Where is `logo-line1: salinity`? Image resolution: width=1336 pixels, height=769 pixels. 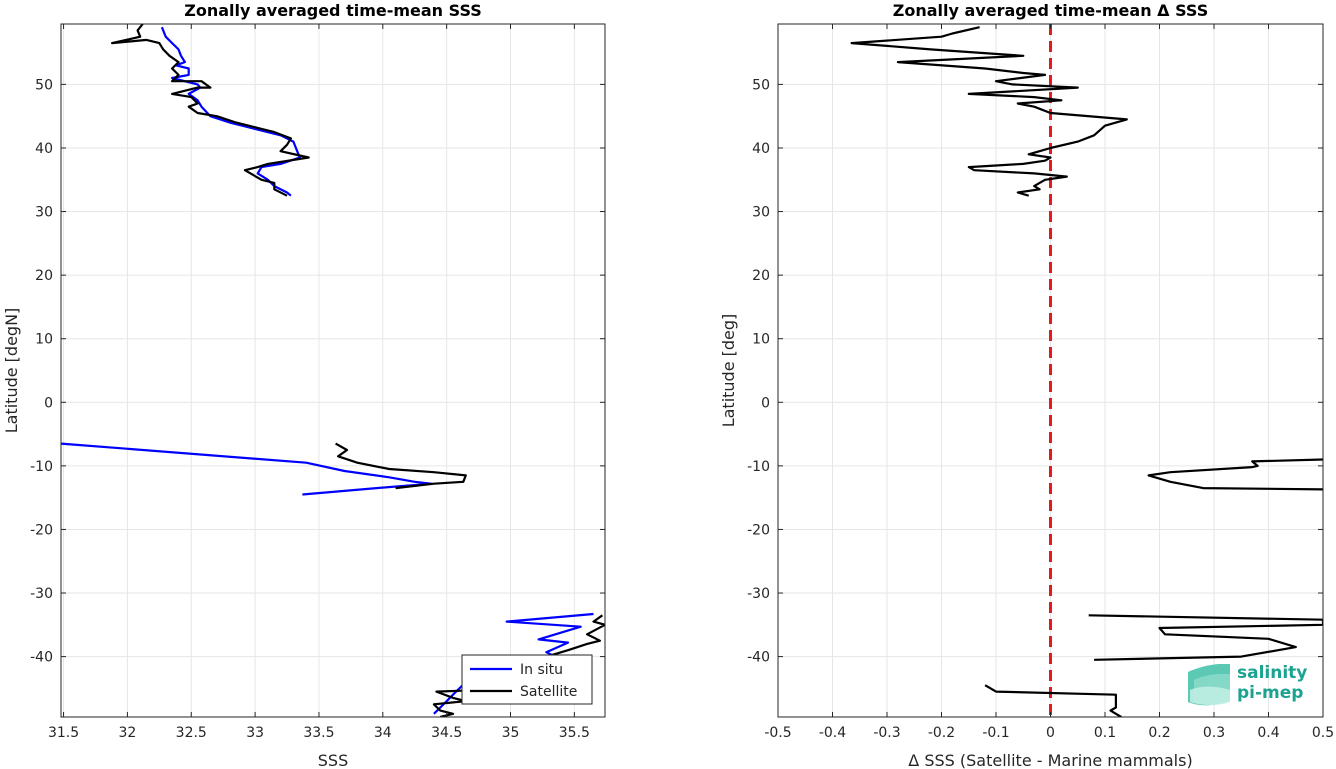 logo-line1: salinity is located at coordinates (1272, 673).